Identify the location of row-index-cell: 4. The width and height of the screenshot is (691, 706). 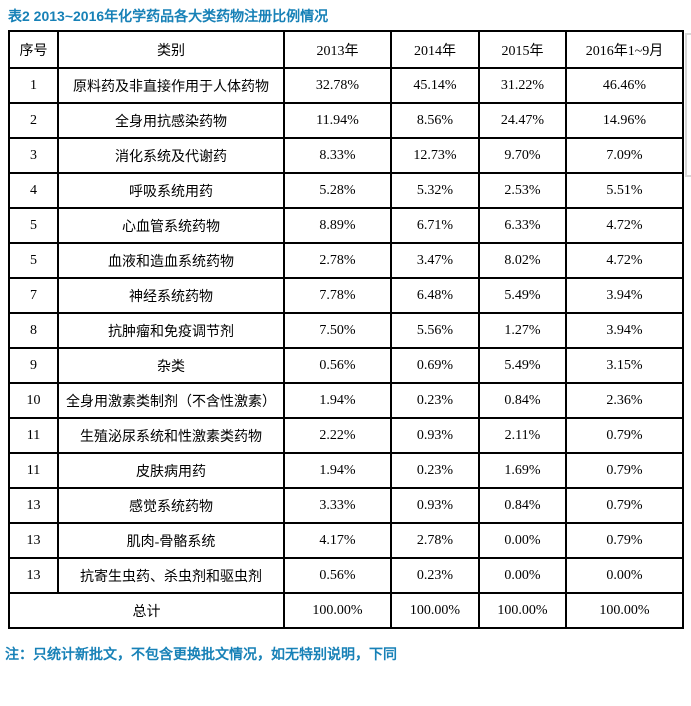
(33, 190).